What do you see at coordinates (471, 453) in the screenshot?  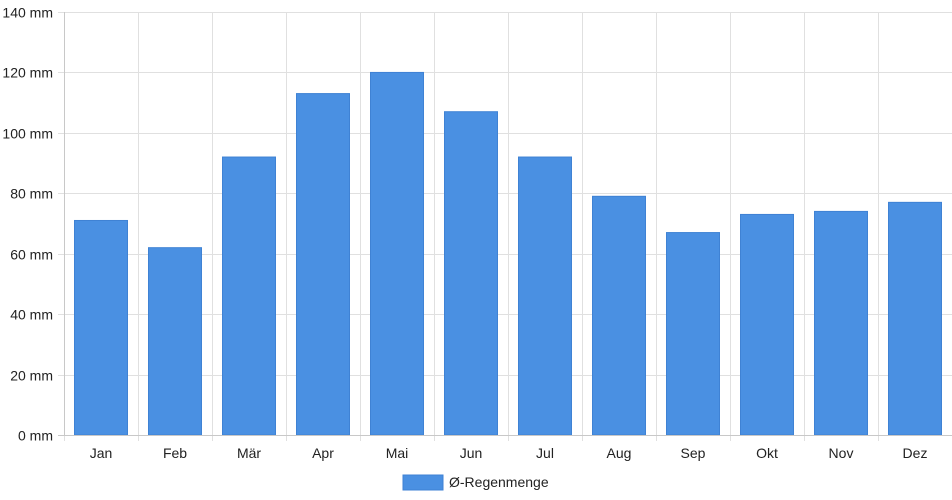 I see `x-tick-label: Jun` at bounding box center [471, 453].